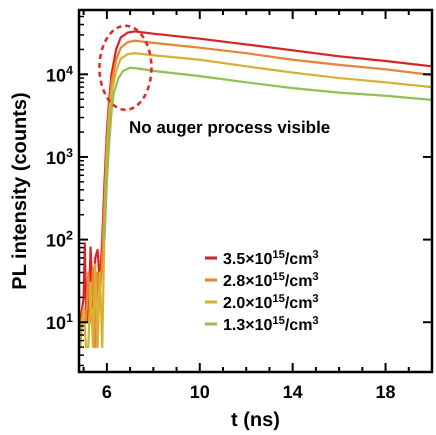 Image resolution: width=436 pixels, height=435 pixels. Describe the element at coordinates (229, 127) in the screenshot. I see `annotation: No auger process visible` at that location.